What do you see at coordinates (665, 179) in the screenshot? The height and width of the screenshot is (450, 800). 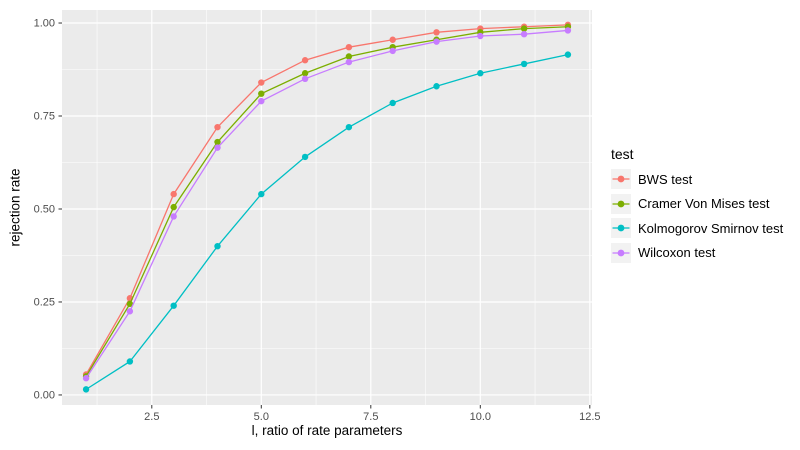 I see `legend-label: BWS test` at bounding box center [665, 179].